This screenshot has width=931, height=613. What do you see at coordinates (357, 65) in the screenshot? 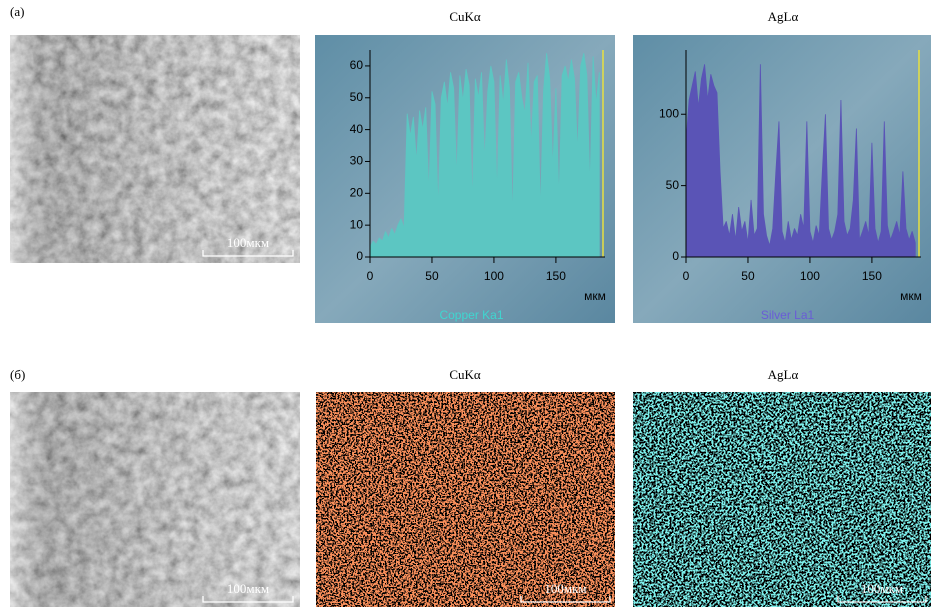
I see `y-tick-label: 60` at bounding box center [357, 65].